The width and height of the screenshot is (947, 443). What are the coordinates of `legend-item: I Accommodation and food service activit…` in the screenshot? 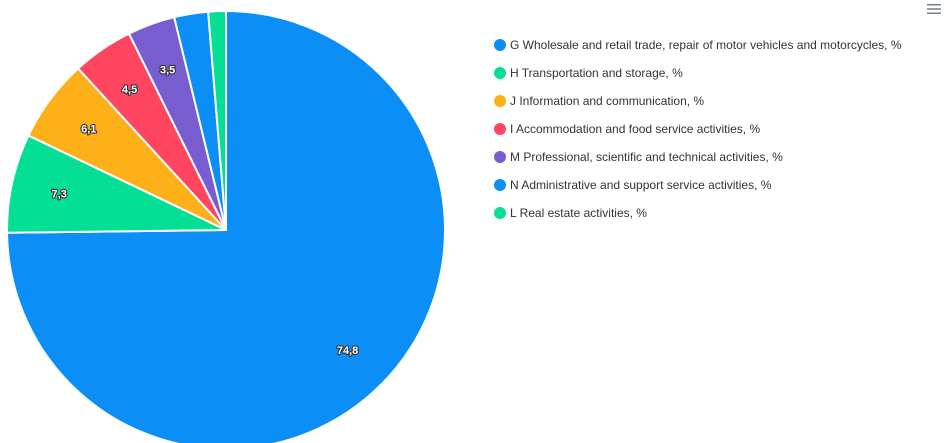 It's located at (698, 129).